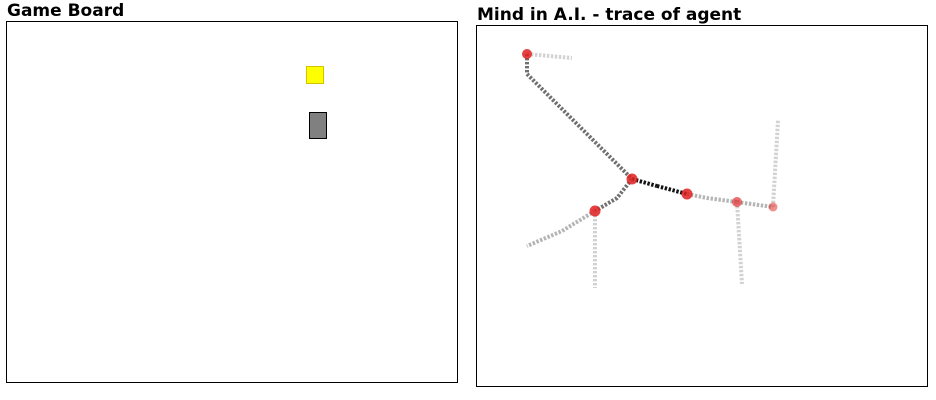  Describe the element at coordinates (315, 75) in the screenshot. I see `goal-square` at that location.